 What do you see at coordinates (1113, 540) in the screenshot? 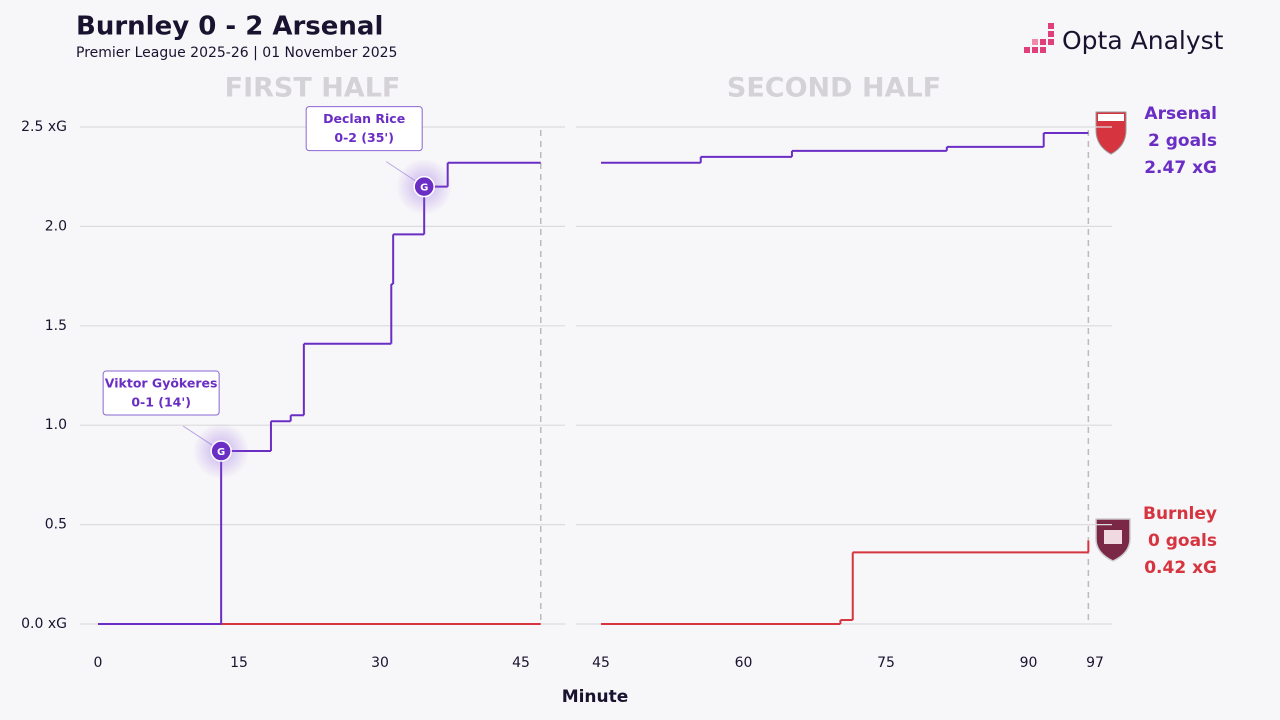
I see `burnley-crest` at bounding box center [1113, 540].